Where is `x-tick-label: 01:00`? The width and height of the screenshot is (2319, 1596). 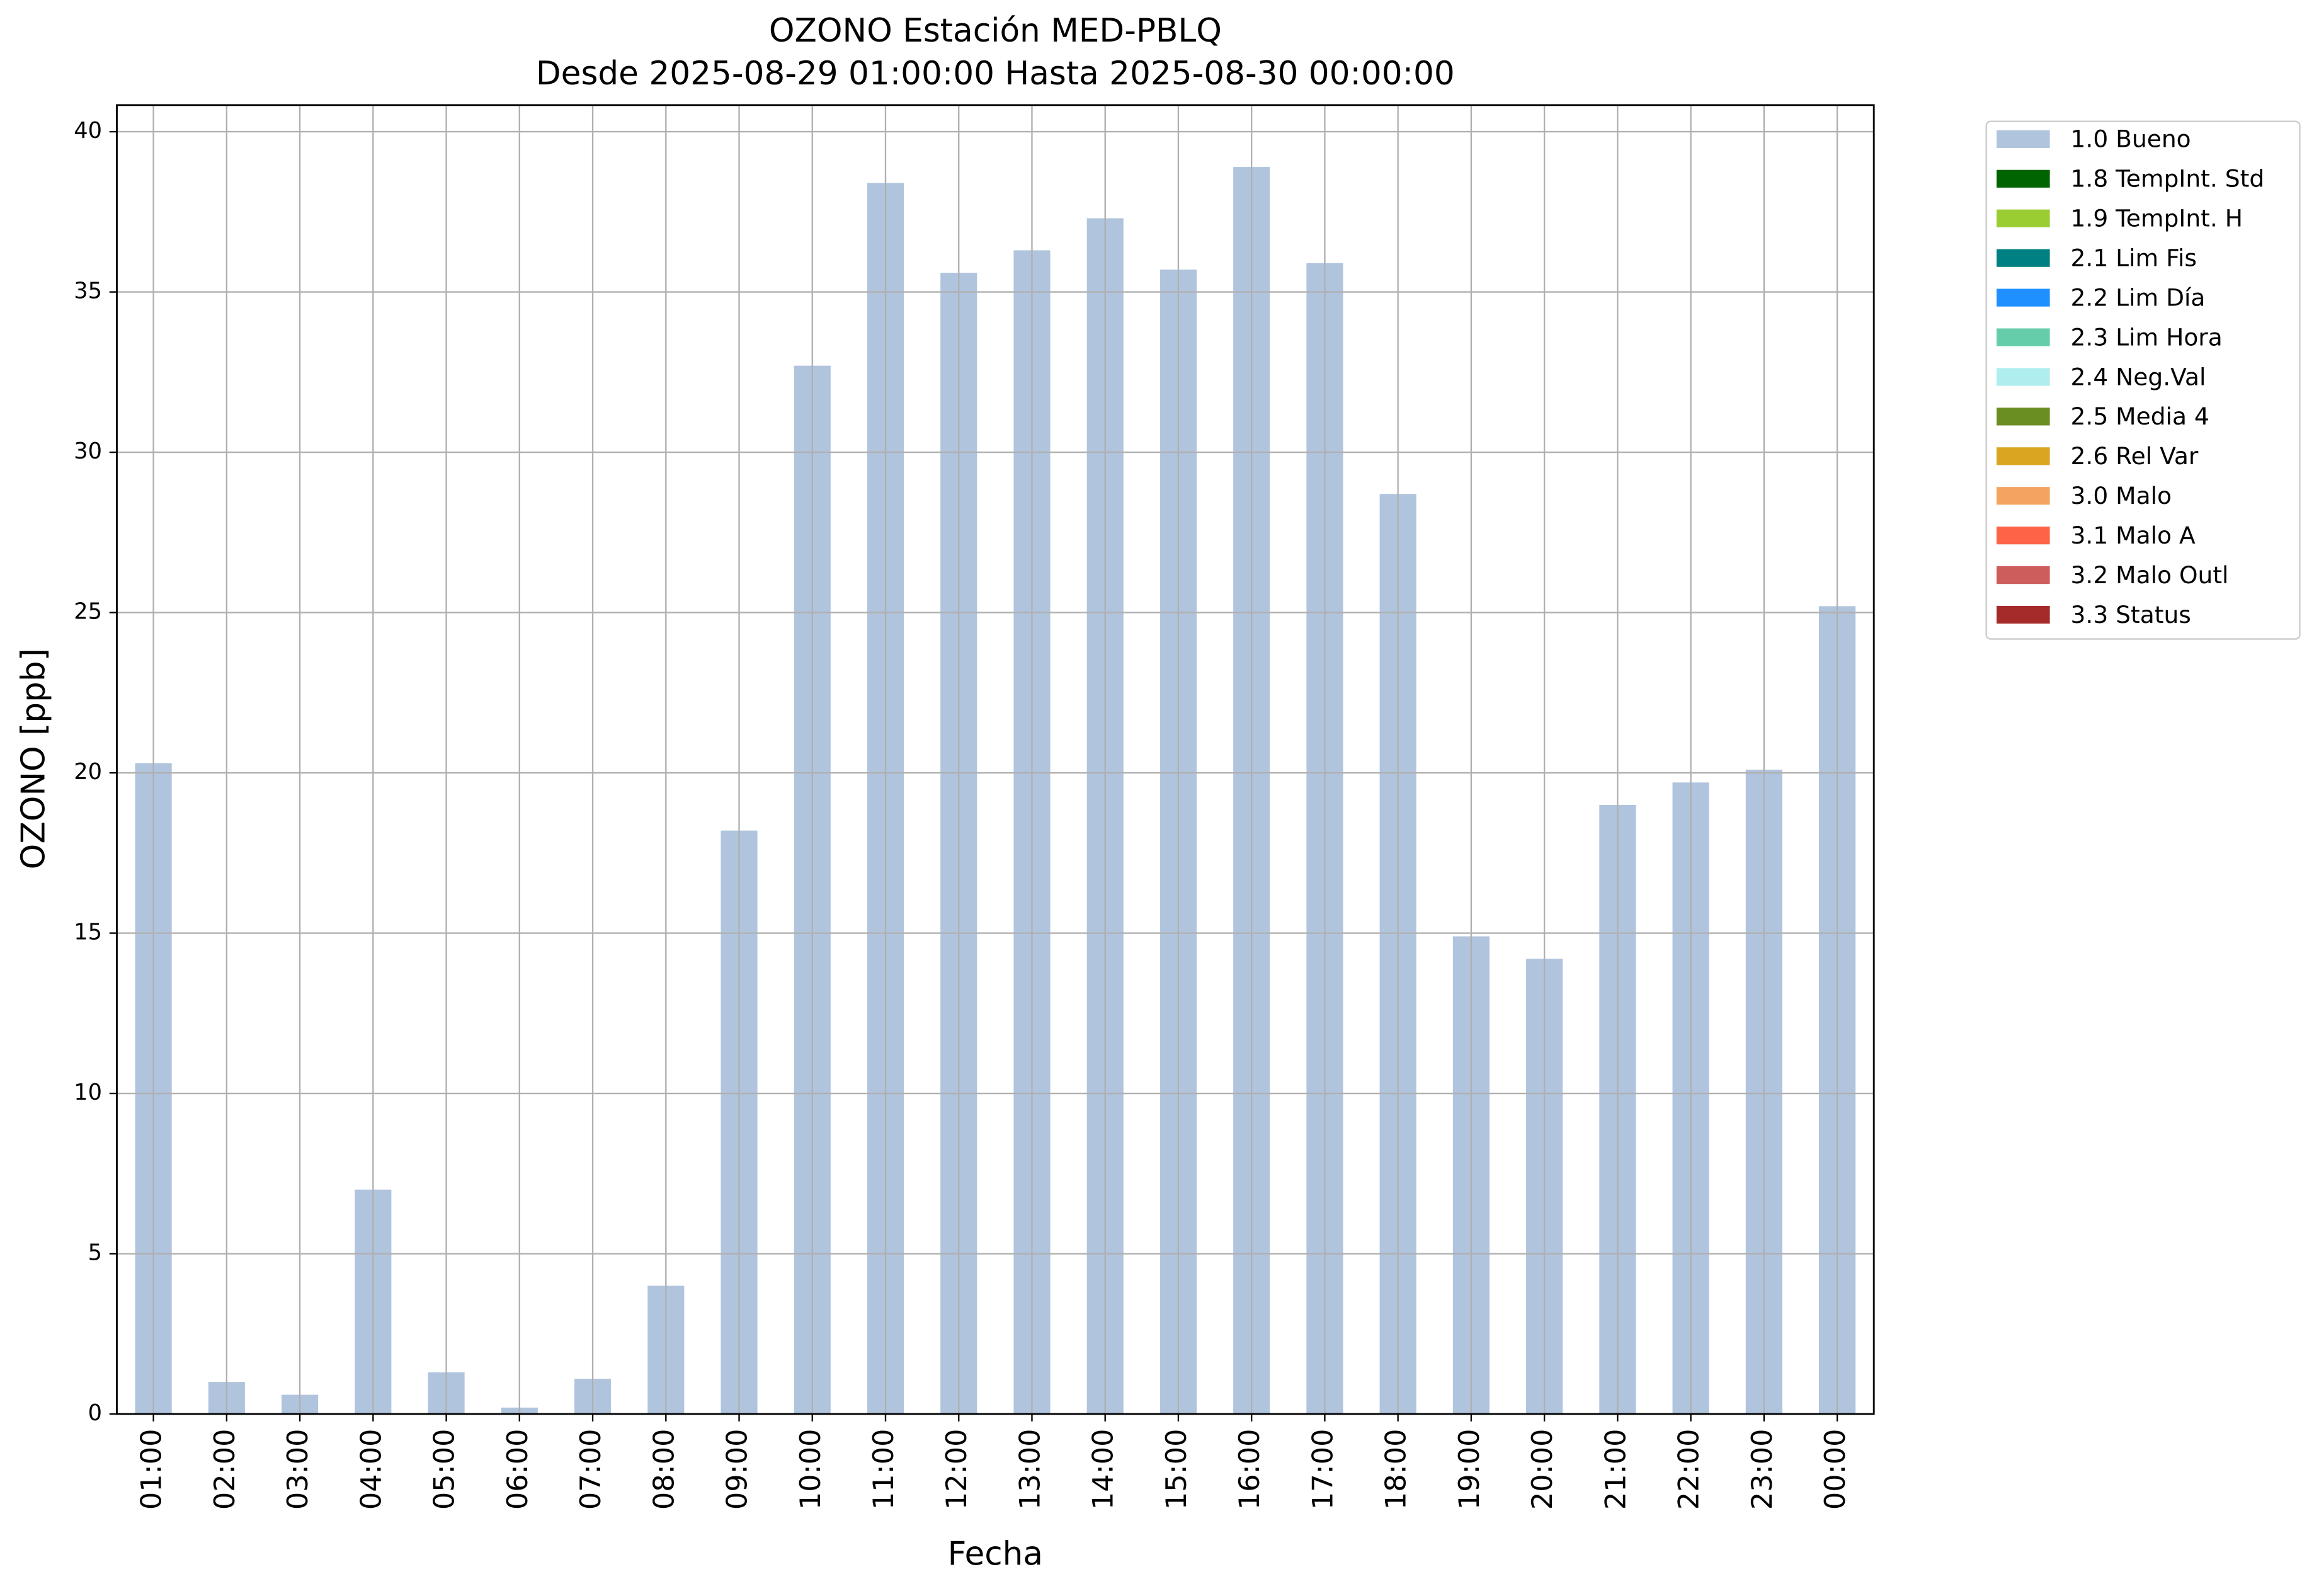 x-tick-label: 01:00 is located at coordinates (151, 1469).